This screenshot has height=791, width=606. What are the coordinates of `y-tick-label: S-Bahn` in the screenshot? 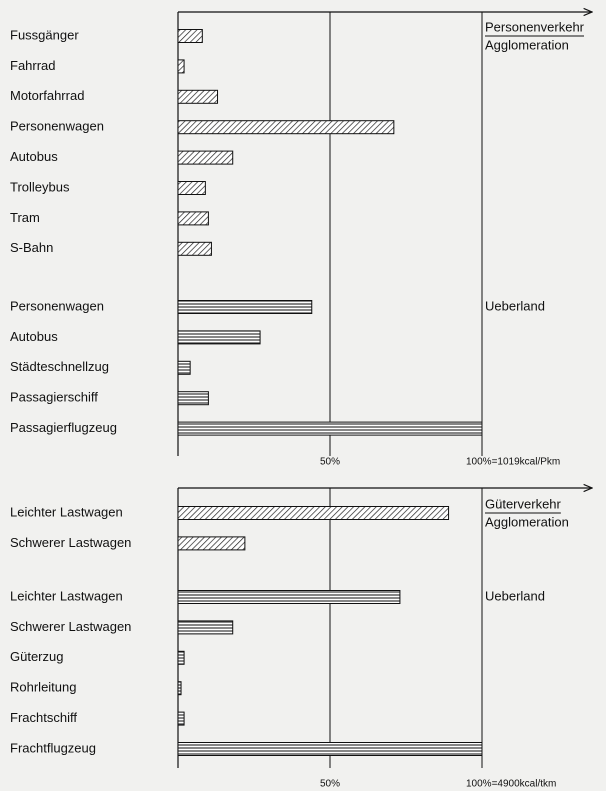 It's located at (31, 247).